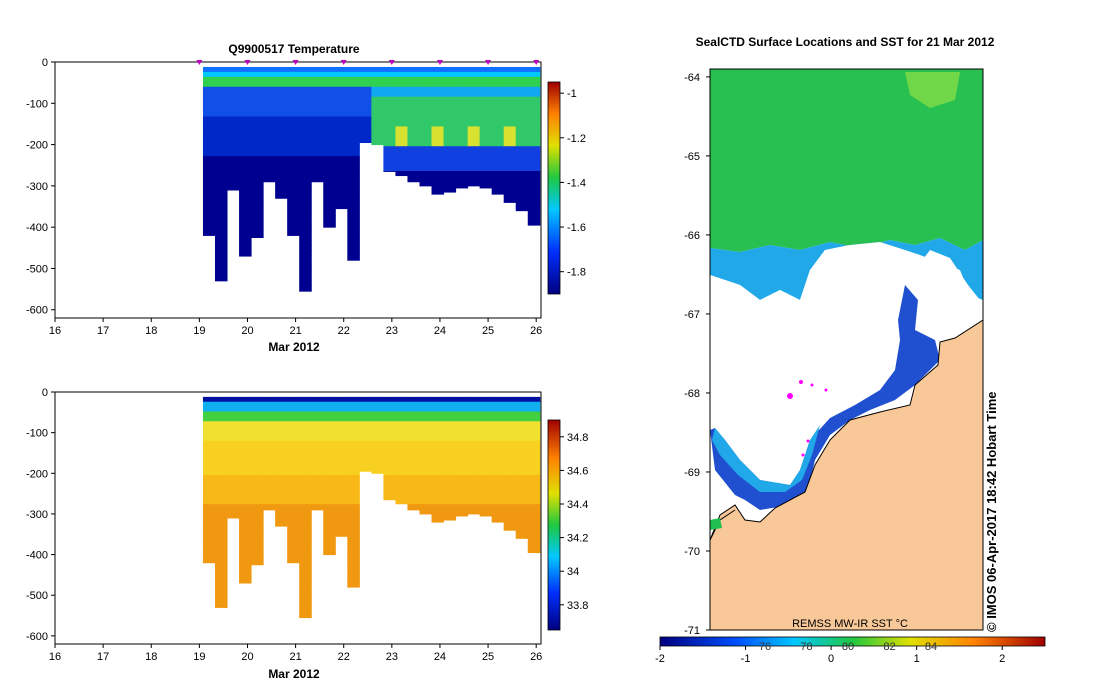 This screenshot has height=700, width=1099. What do you see at coordinates (692, 552) in the screenshot?
I see `lat-tick-label: -70` at bounding box center [692, 552].